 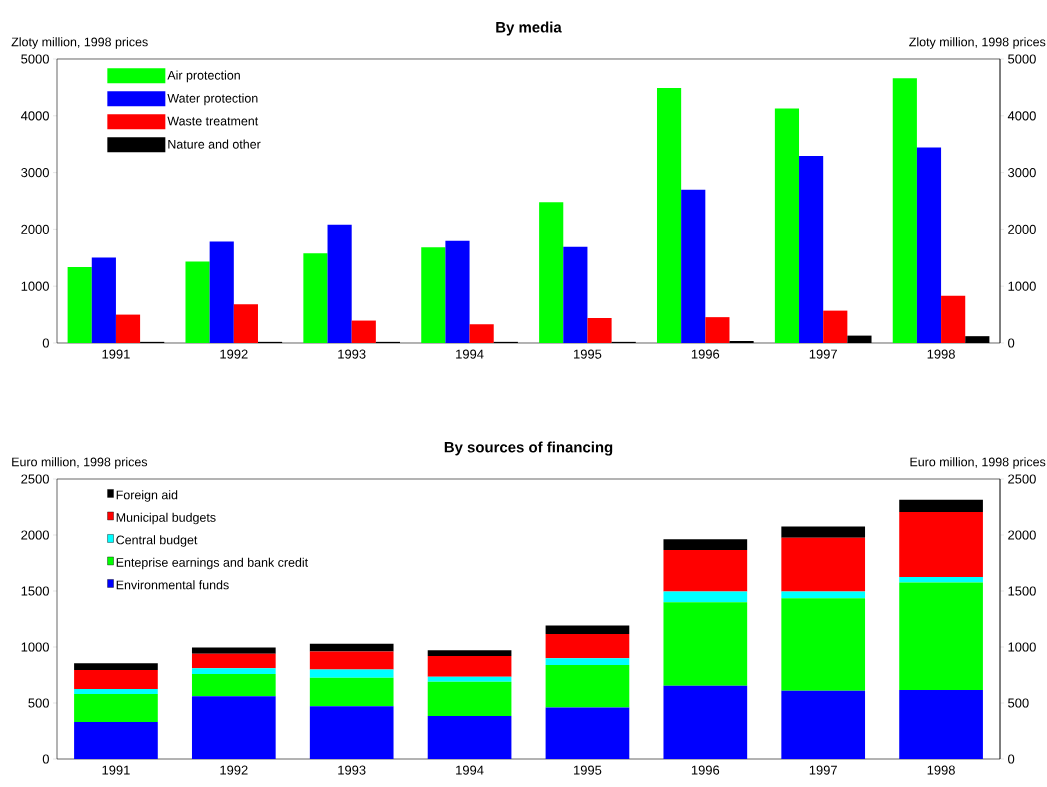 I want to click on legend-label: Environmental funds, so click(x=172, y=585).